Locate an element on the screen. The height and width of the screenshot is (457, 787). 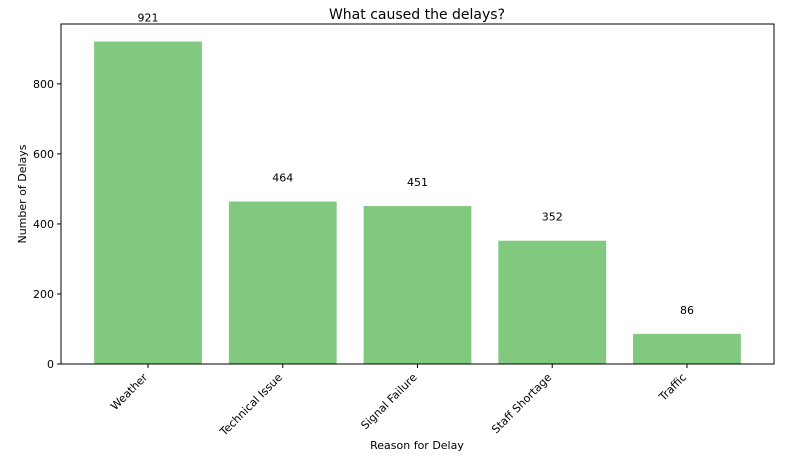
x-tick-label: Weather is located at coordinates (129, 392).